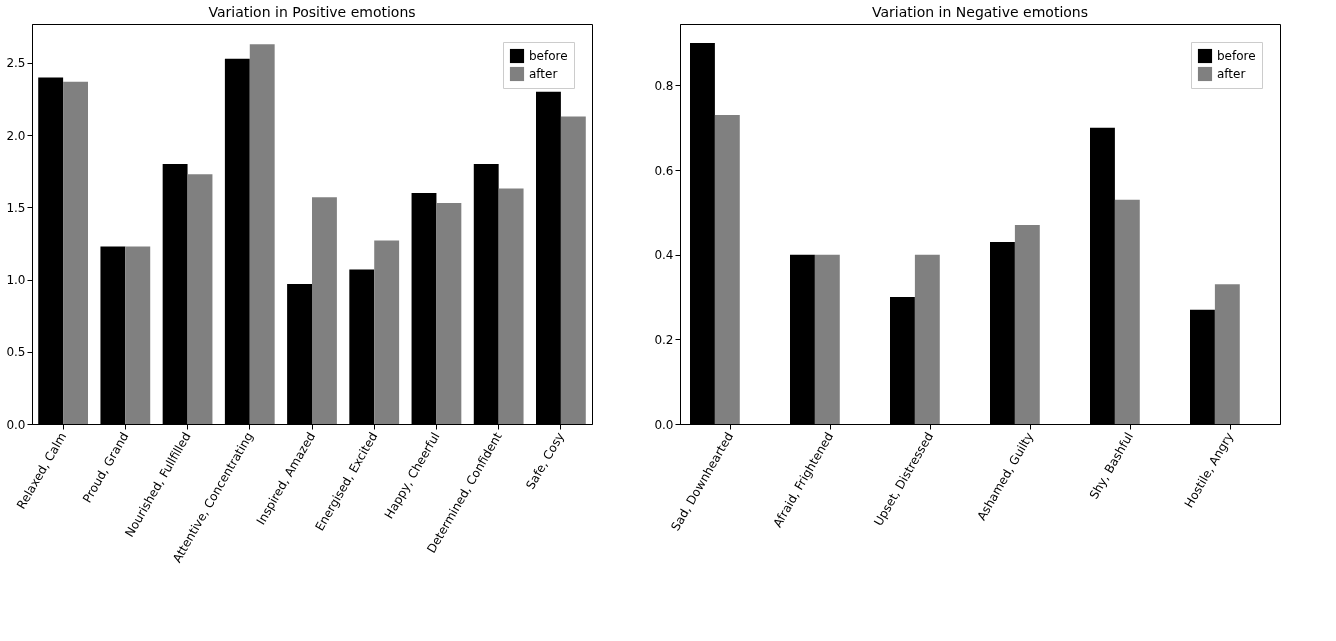 The height and width of the screenshot is (641, 1336). Describe the element at coordinates (664, 170) in the screenshot. I see `y-tick-label: 0.6` at that location.